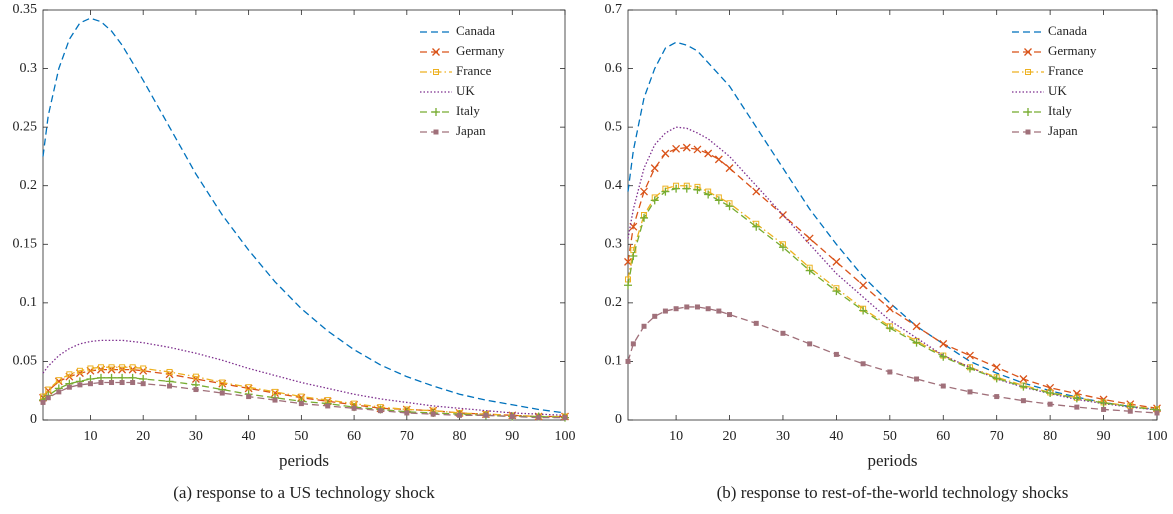 The width and height of the screenshot is (1173, 514). What do you see at coordinates (730, 436) in the screenshot?
I see `x-tick-label: 20` at bounding box center [730, 436].